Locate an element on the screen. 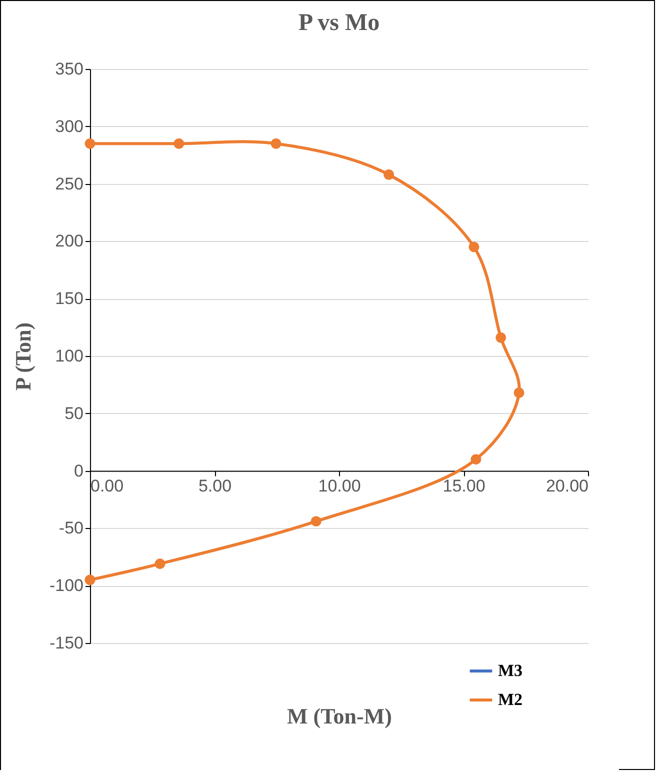  y-tick-label: 0 is located at coordinates (79, 470).